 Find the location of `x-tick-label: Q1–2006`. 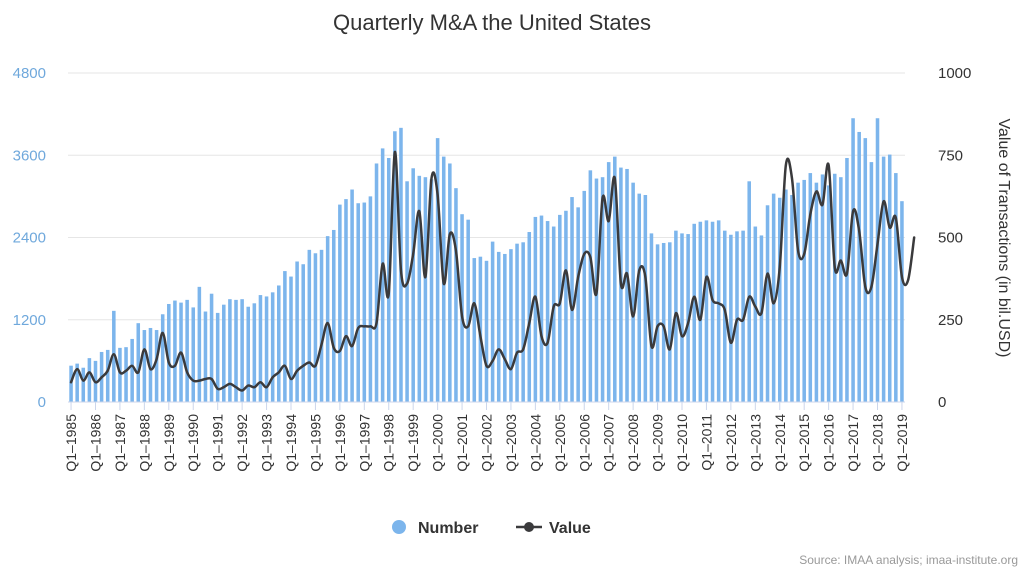

x-tick-label: Q1–2006 is located at coordinates (584, 443).